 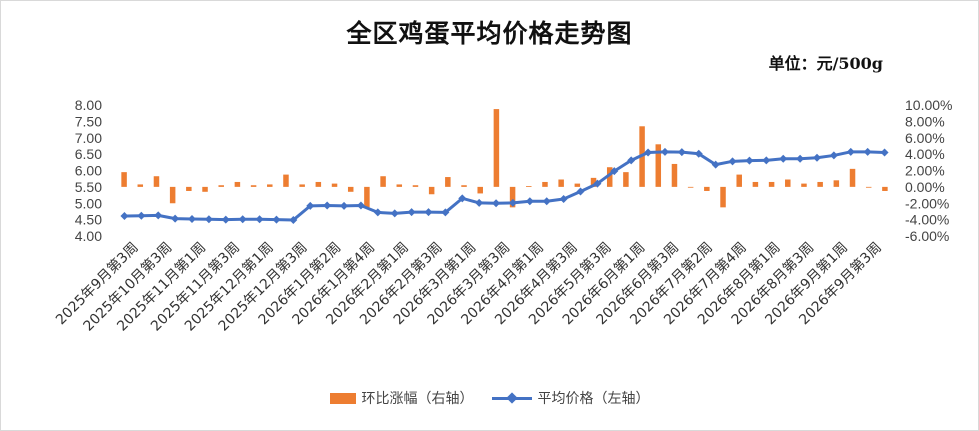 I want to click on y-left-tick-label: 7.50, so click(x=88, y=121).